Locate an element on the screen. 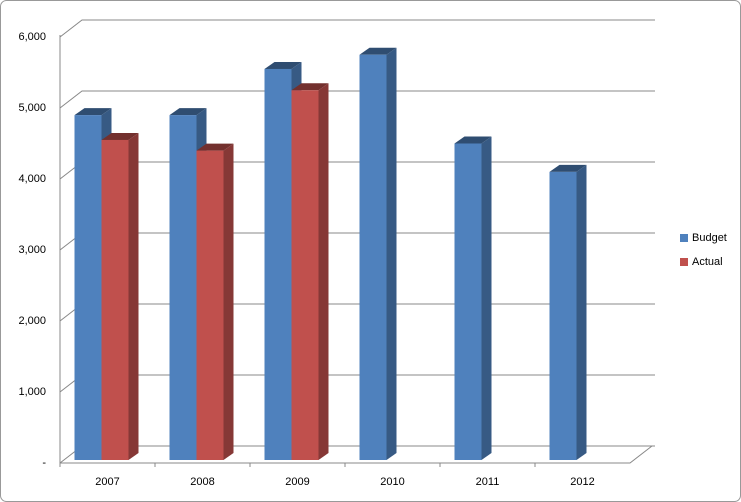 The height and width of the screenshot is (502, 741). x-tick-label: 2007 is located at coordinates (107, 482).